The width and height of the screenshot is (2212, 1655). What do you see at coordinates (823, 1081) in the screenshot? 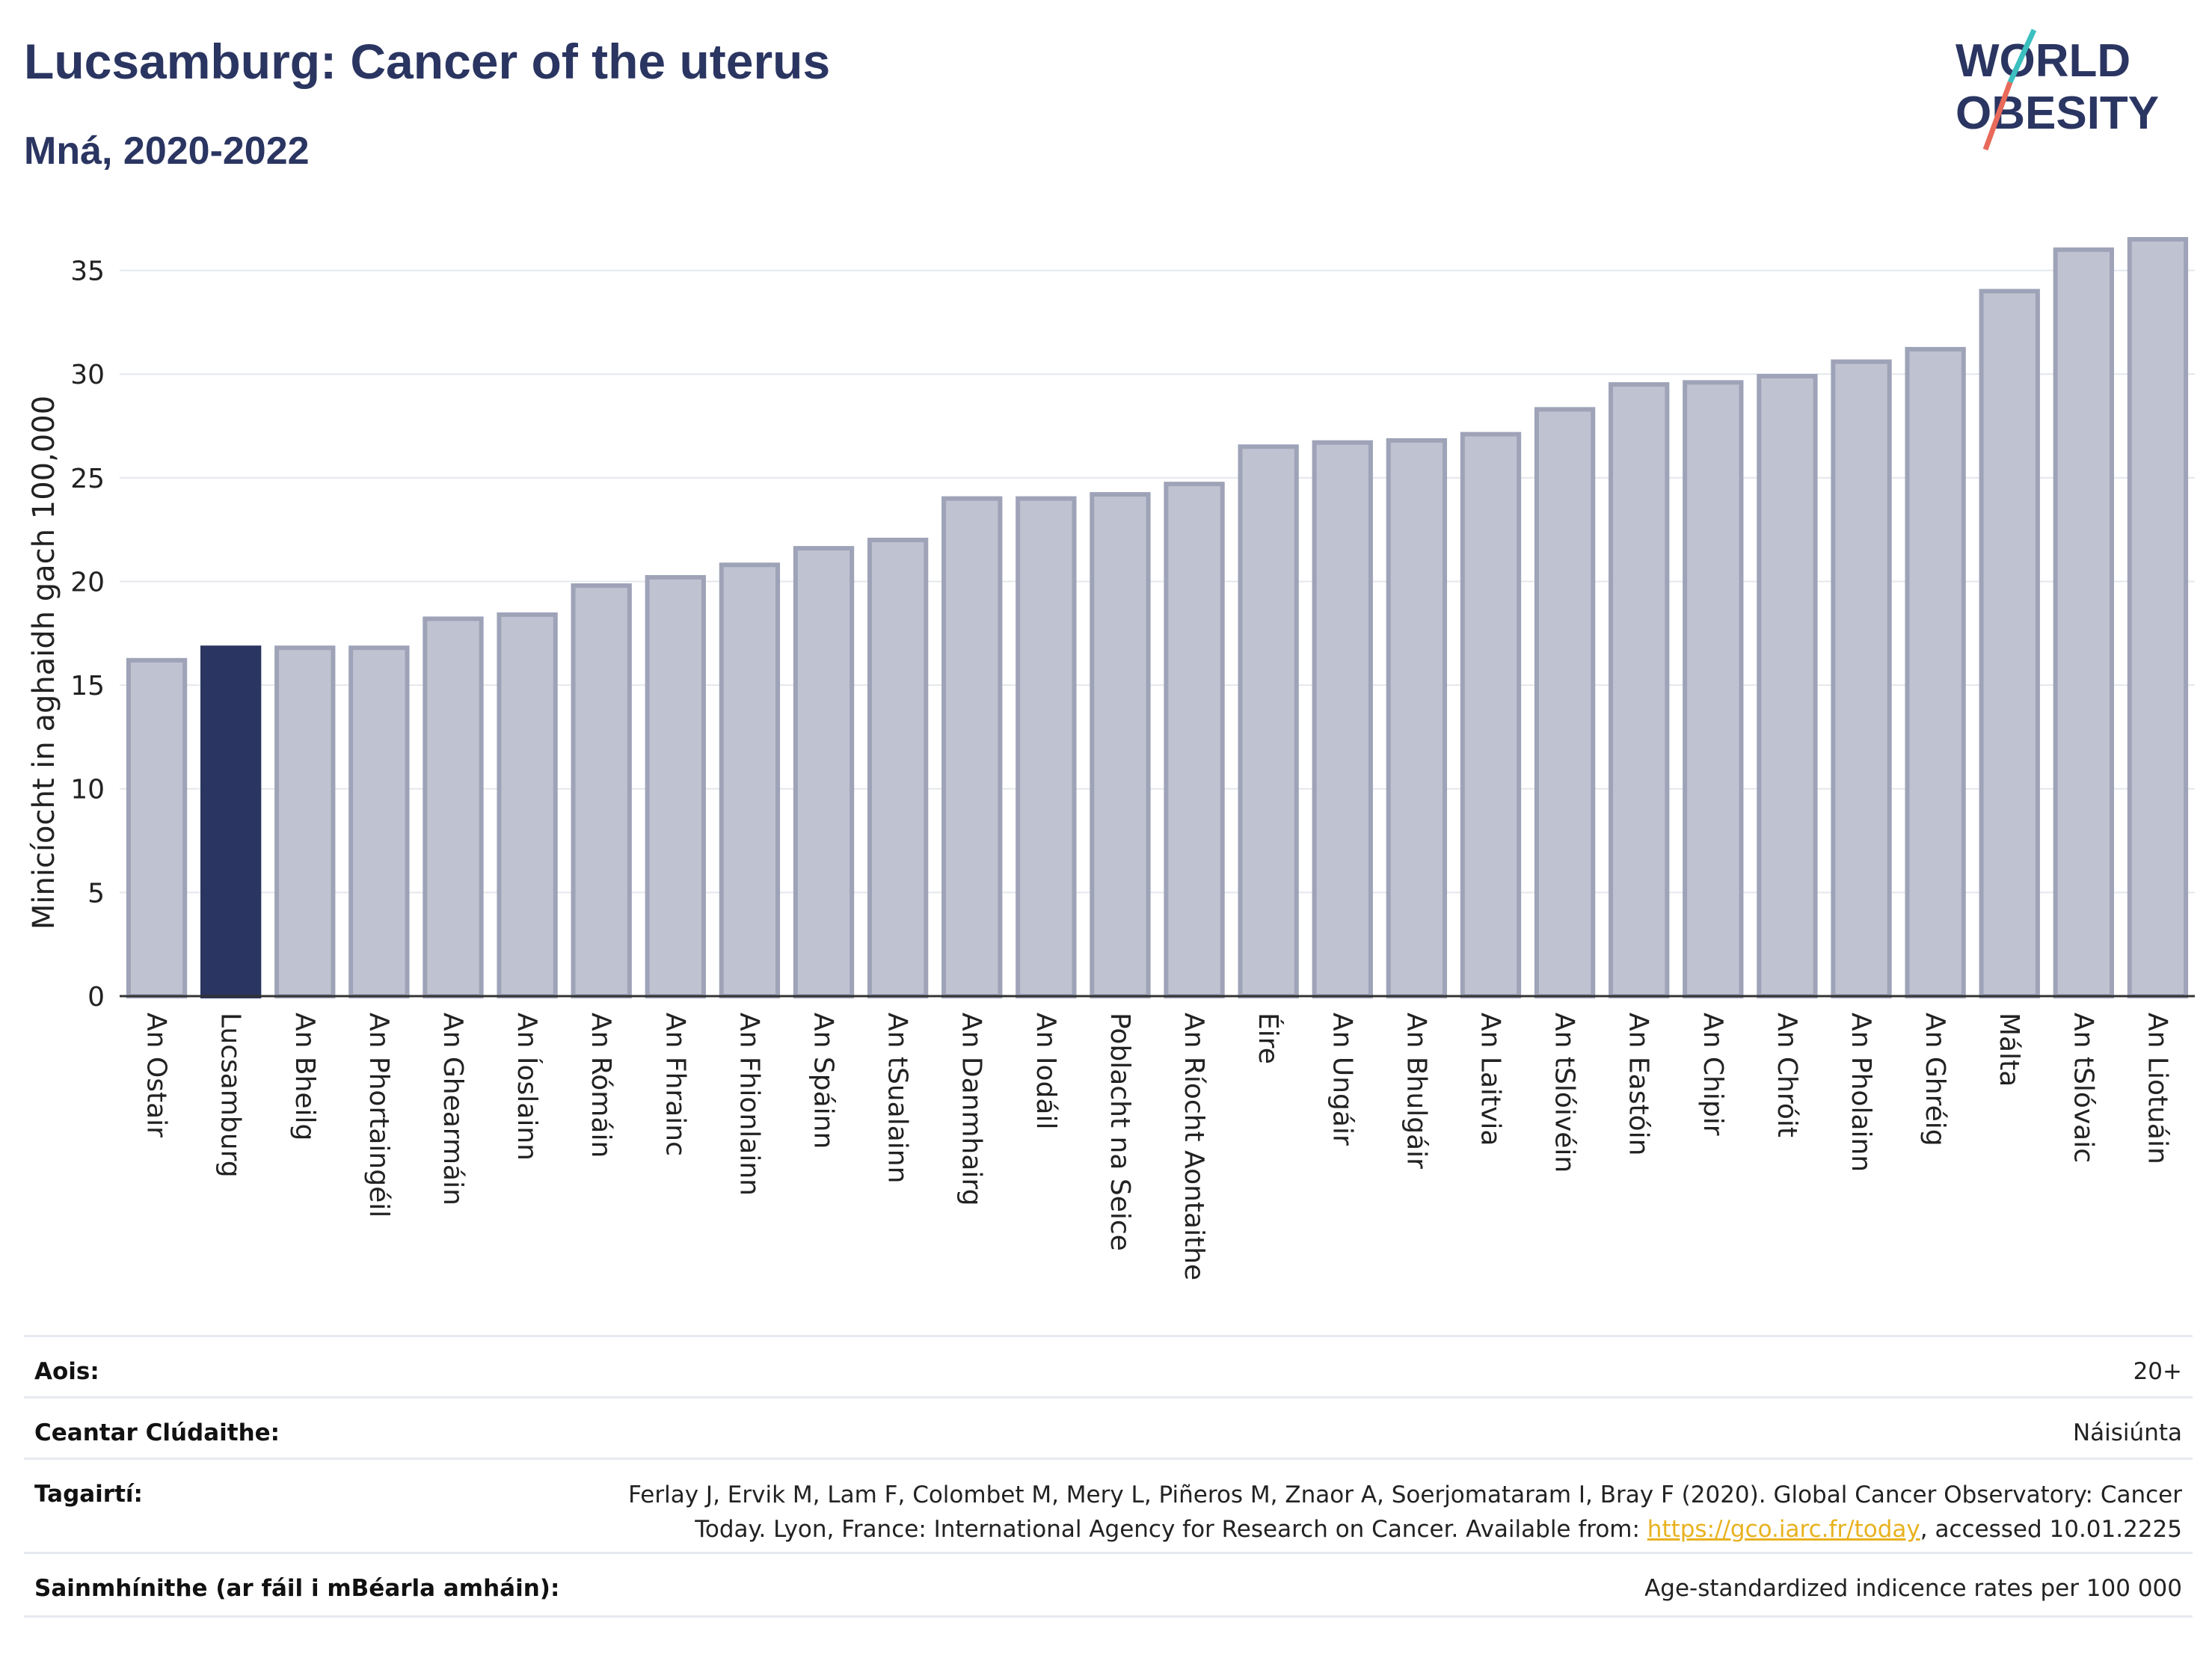
I see `x-tick-label: An Spáinn` at bounding box center [823, 1081].